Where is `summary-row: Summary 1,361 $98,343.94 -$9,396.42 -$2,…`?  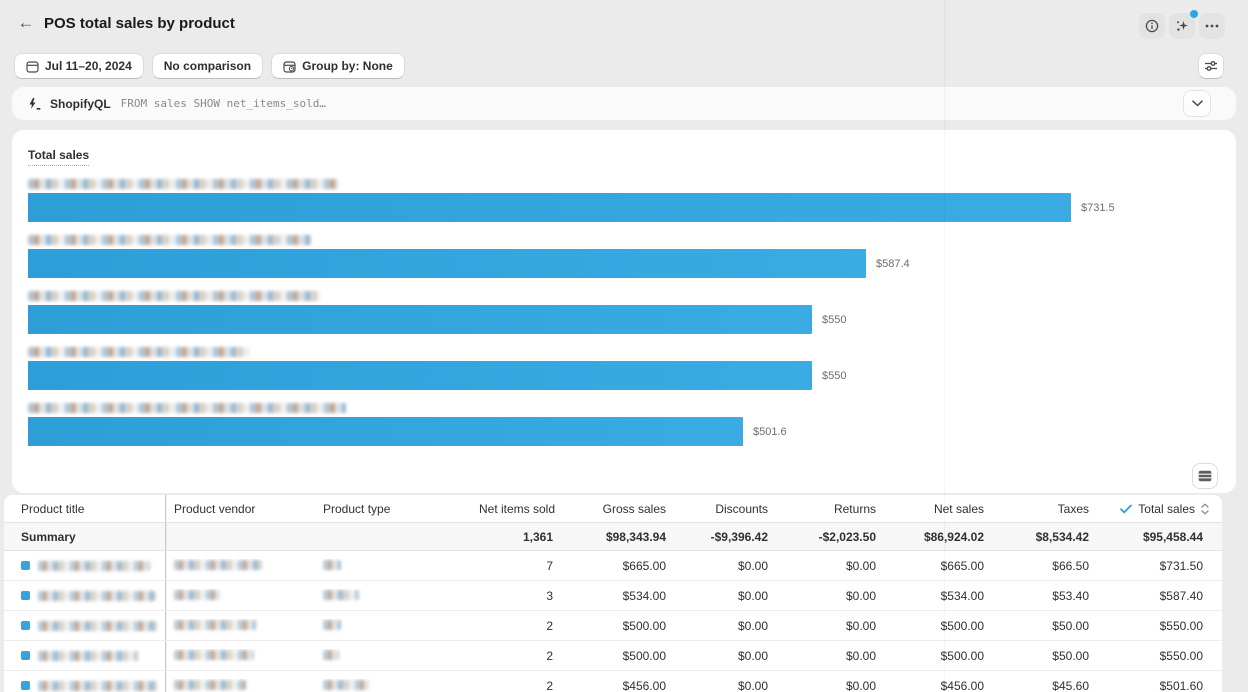
summary-row: Summary 1,361 $98,343.94 -$9,396.42 -$2,… is located at coordinates (613, 537).